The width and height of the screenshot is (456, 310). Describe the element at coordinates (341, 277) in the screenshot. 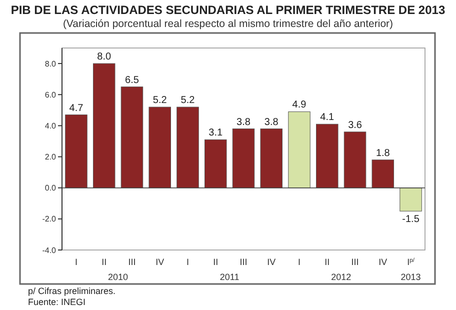

I see `text: 2012` at that location.